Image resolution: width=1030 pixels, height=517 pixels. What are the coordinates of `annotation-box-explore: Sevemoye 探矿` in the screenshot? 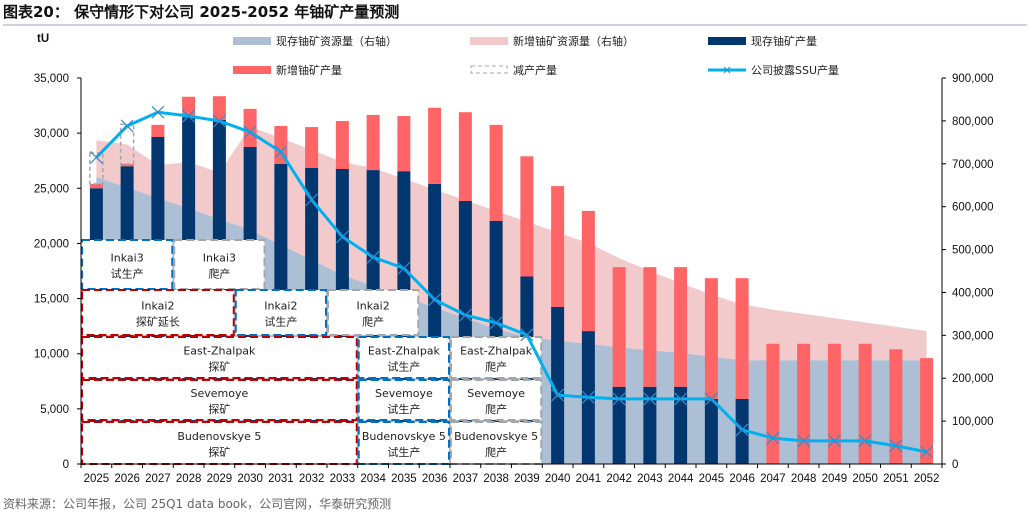 It's located at (219, 400).